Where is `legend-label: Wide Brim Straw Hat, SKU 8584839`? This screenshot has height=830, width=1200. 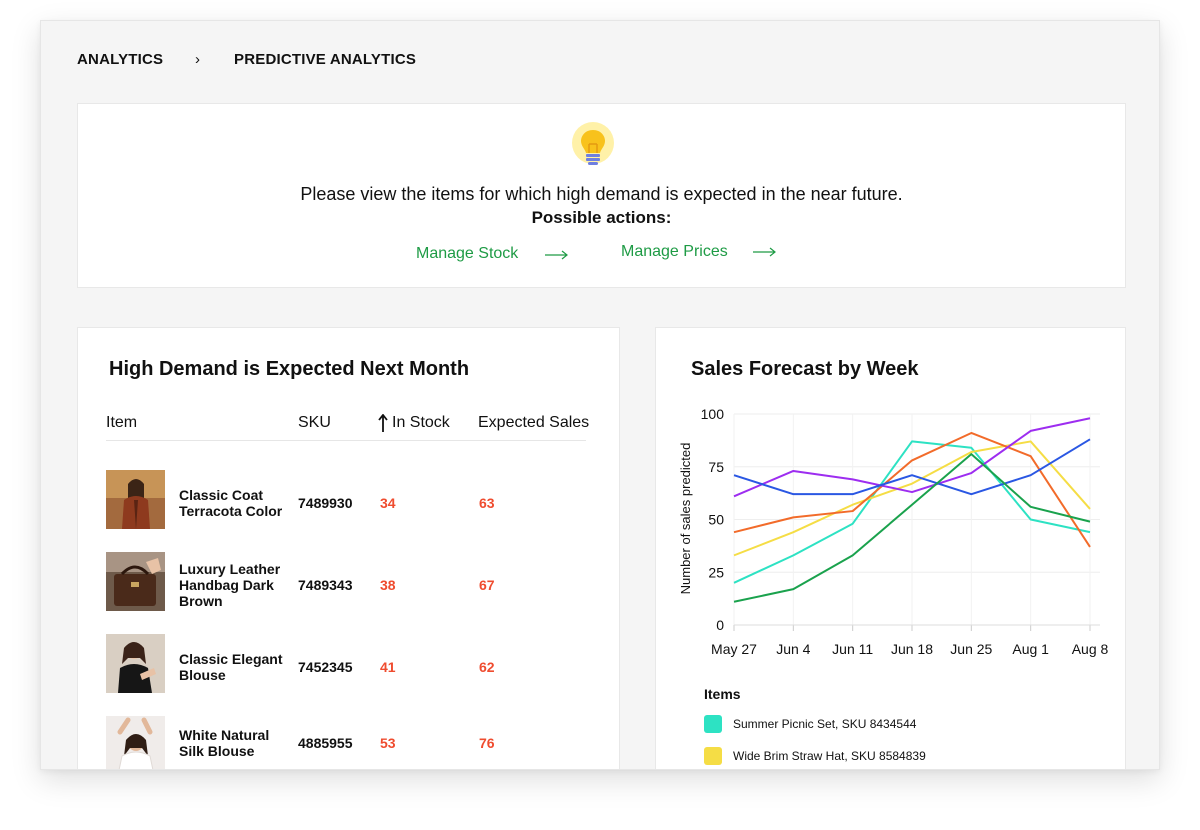 legend-label: Wide Brim Straw Hat, SKU 8584839 is located at coordinates (829, 756).